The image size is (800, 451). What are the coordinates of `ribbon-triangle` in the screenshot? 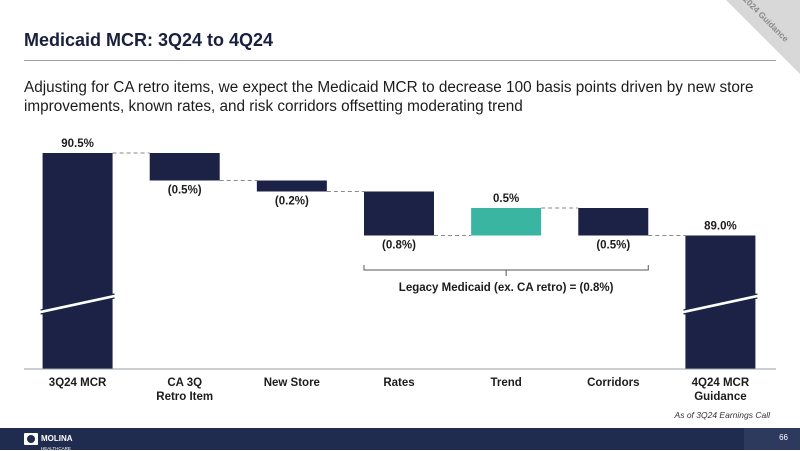 It's located at (763, 37).